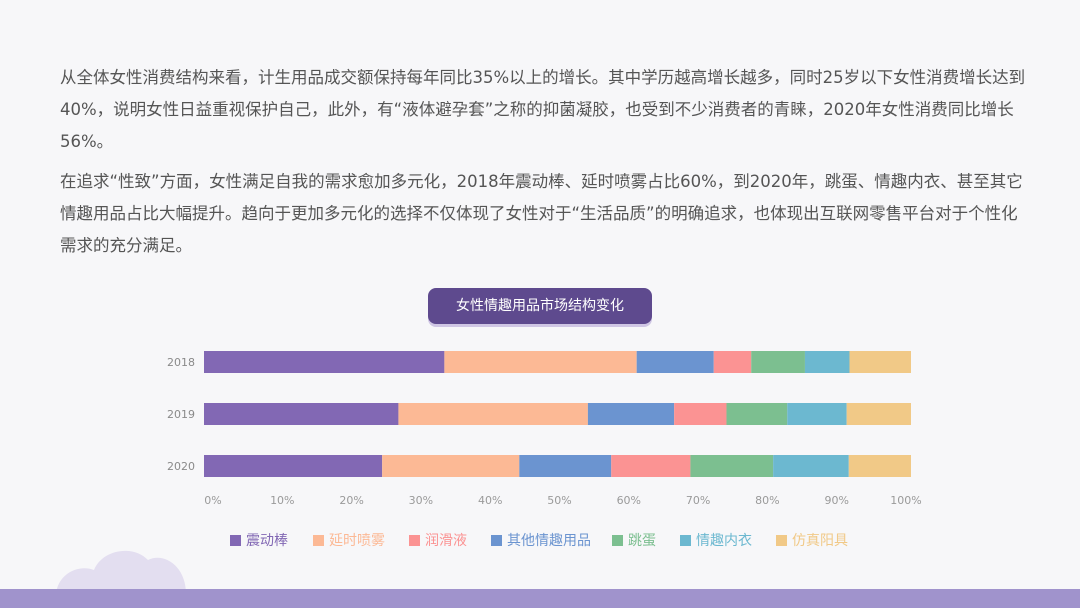 The width and height of the screenshot is (1080, 608). What do you see at coordinates (642, 541) in the screenshot?
I see `legend-label: 跳蛋` at bounding box center [642, 541].